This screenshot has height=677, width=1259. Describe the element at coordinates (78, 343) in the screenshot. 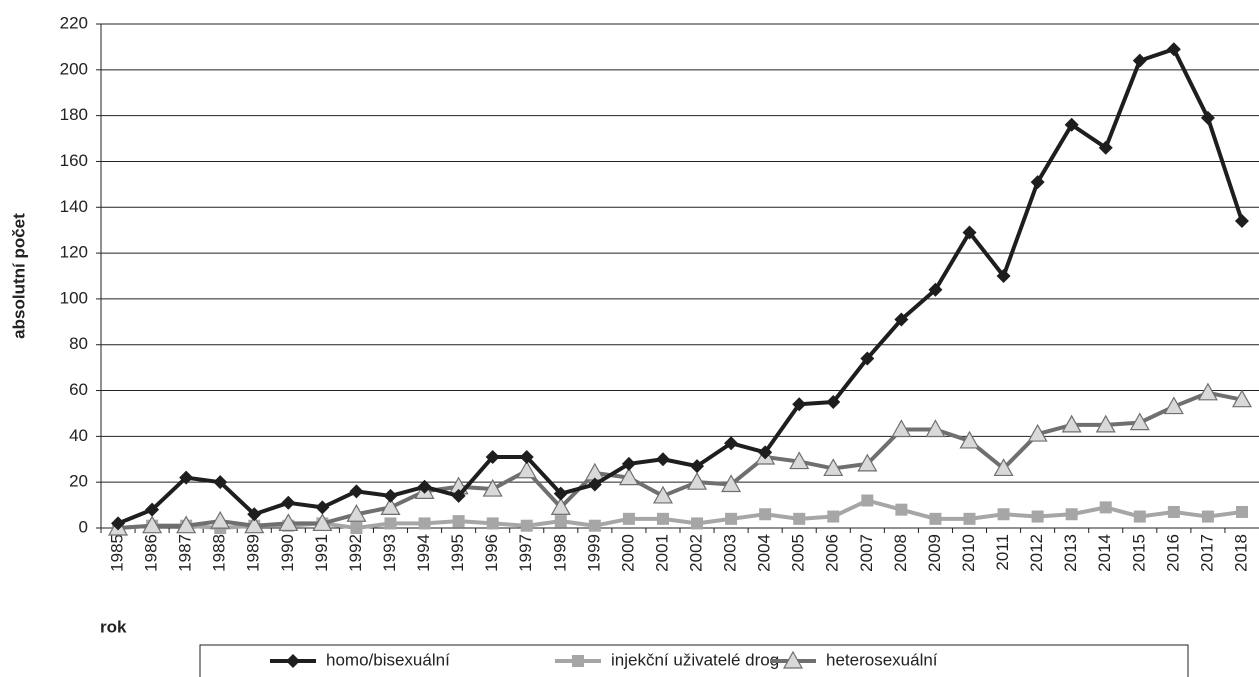

I see `y-tick-label: 80` at that location.